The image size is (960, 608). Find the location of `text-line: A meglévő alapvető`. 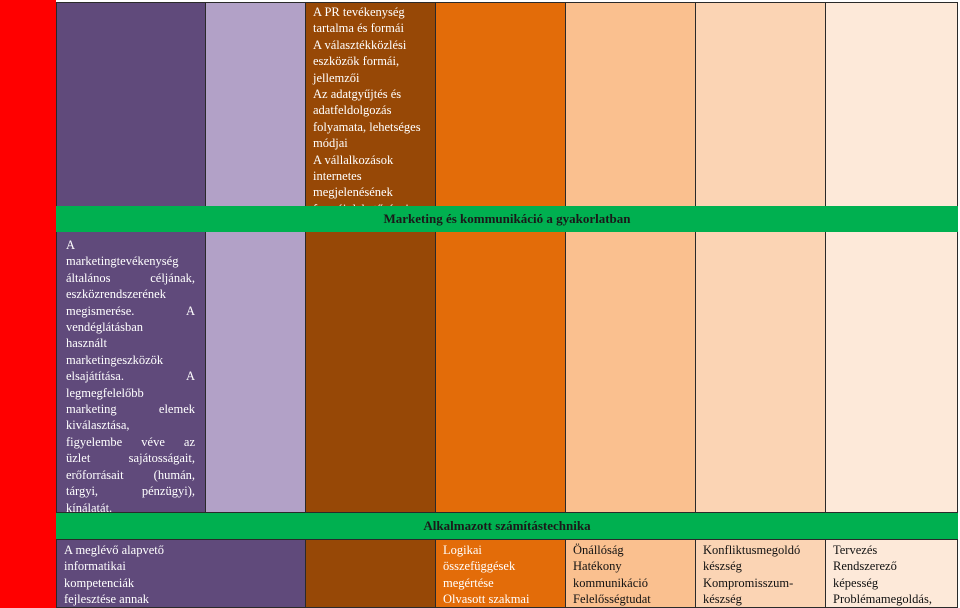

text-line: A meglévő alapvető is located at coordinates (114, 550).